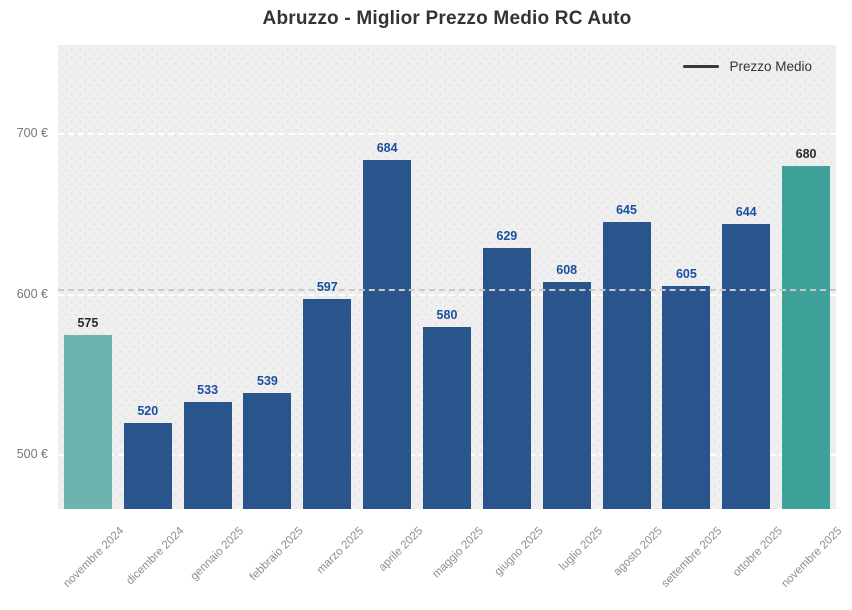 The image size is (852, 610). I want to click on x-tick-label: marzo 2025, so click(340, 551).